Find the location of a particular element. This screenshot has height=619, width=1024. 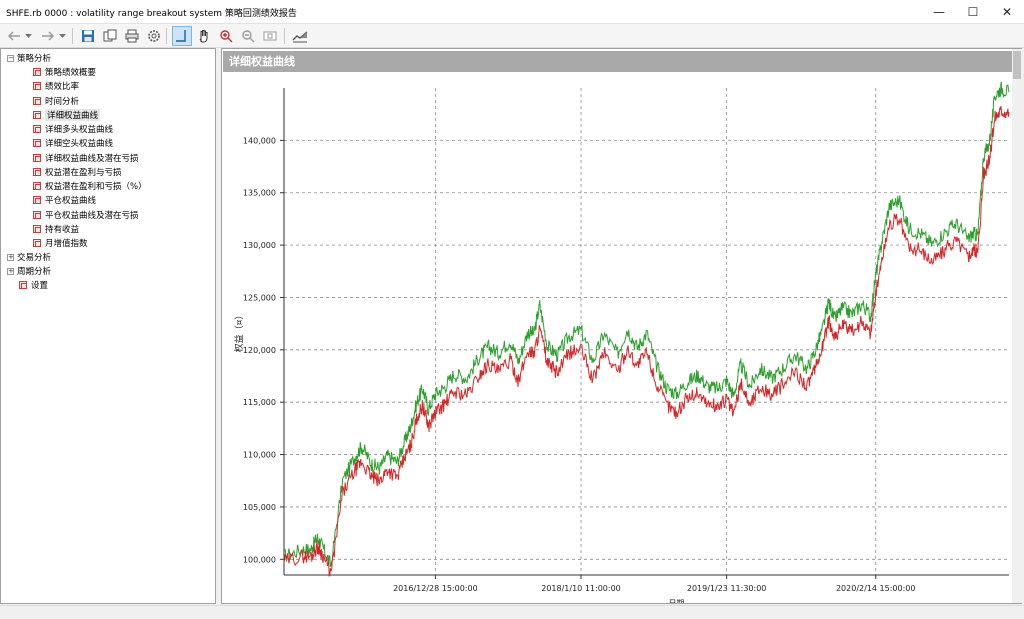

close-icon: ✕ is located at coordinates (1007, 12).